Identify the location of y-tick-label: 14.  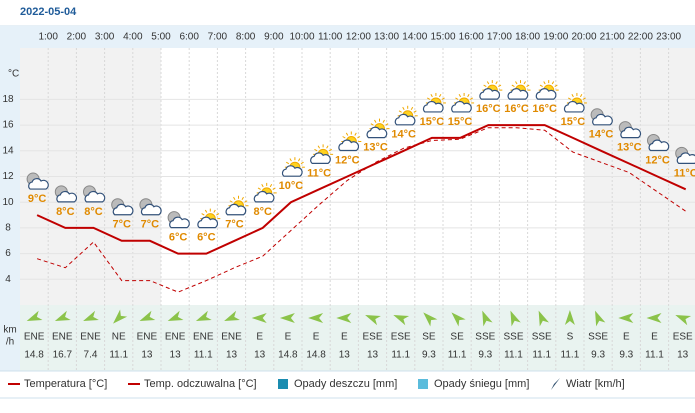
(8, 150).